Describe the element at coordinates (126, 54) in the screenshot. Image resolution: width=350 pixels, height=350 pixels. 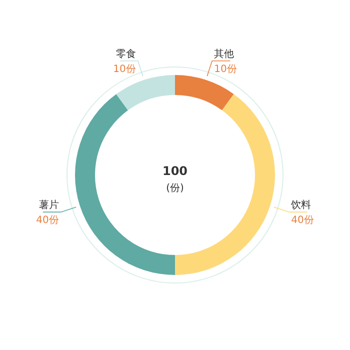
I see `slice-label: 零食` at that location.